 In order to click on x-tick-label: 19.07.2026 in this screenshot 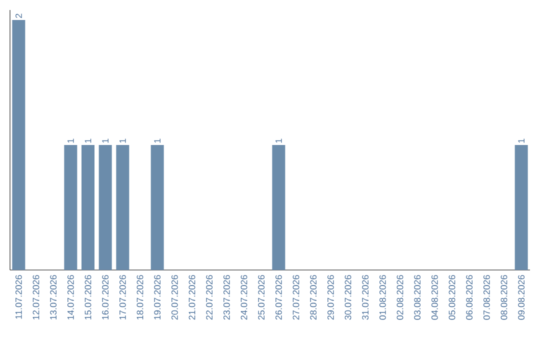, I will do `click(157, 297)`.